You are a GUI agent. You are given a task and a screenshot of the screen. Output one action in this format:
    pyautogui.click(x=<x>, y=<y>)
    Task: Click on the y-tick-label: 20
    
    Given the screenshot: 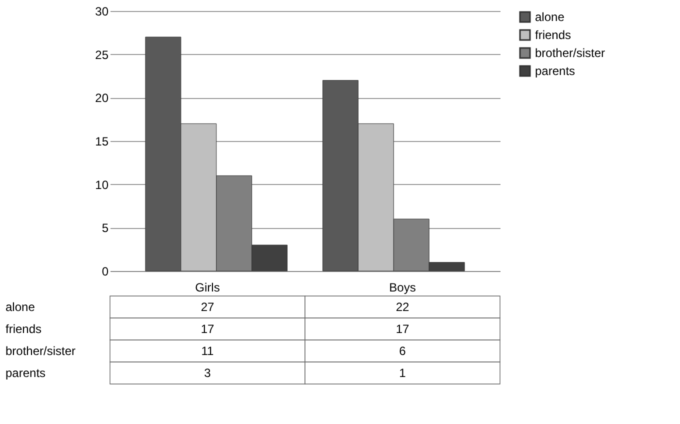 What is the action you would take?
    pyautogui.click(x=102, y=98)
    